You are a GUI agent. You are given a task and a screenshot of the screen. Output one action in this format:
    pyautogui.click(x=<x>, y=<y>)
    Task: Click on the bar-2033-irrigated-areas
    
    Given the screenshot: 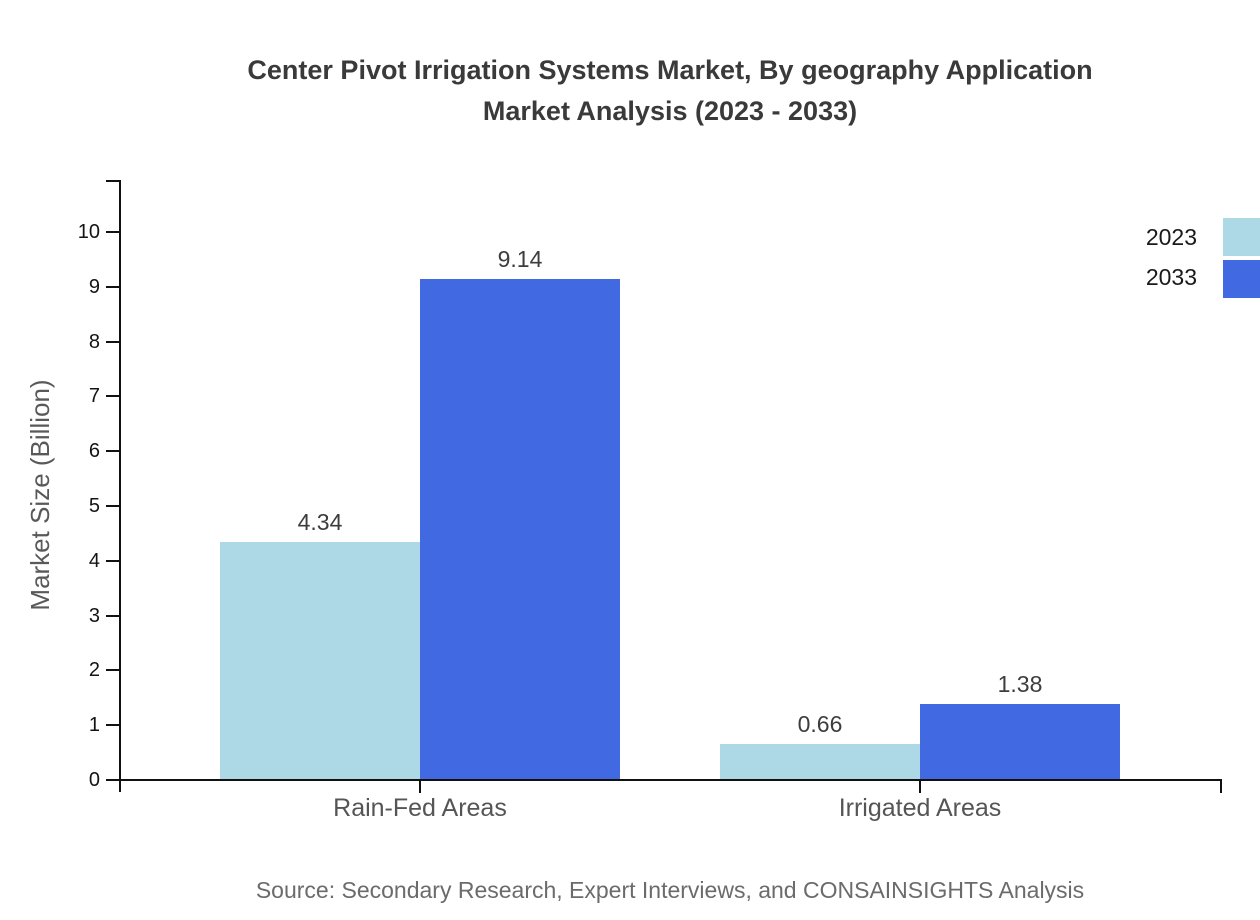 What is the action you would take?
    pyautogui.click(x=1020, y=742)
    